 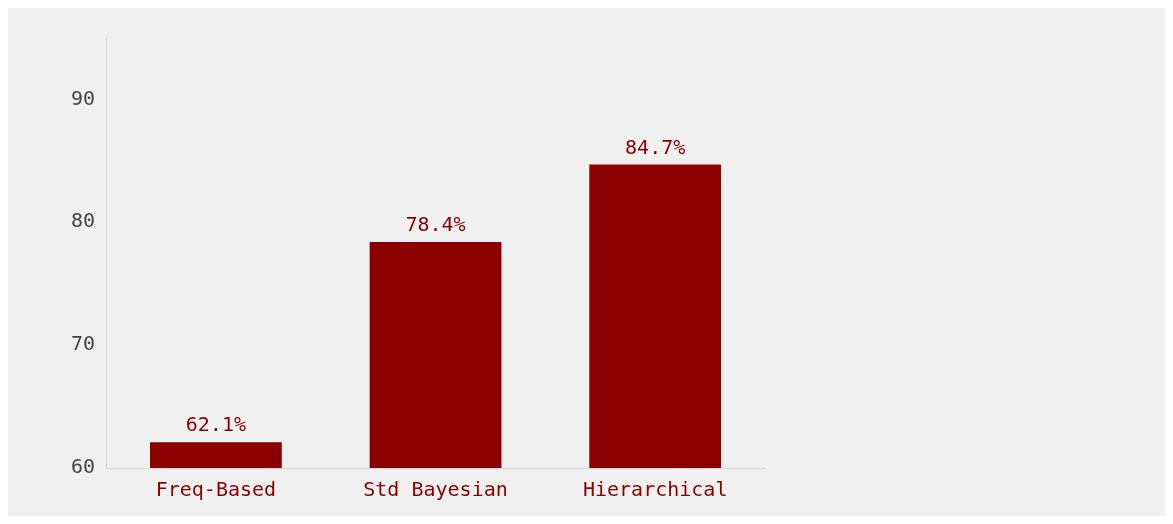 What do you see at coordinates (216, 489) in the screenshot?
I see `x-tick-label: Freq-Based` at bounding box center [216, 489].